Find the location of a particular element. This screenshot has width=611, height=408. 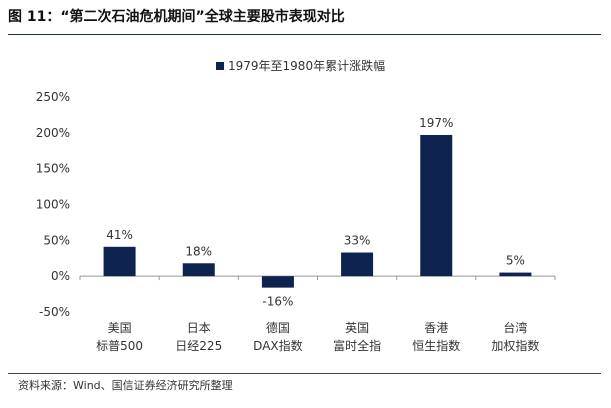

data-label: 5% is located at coordinates (515, 261).